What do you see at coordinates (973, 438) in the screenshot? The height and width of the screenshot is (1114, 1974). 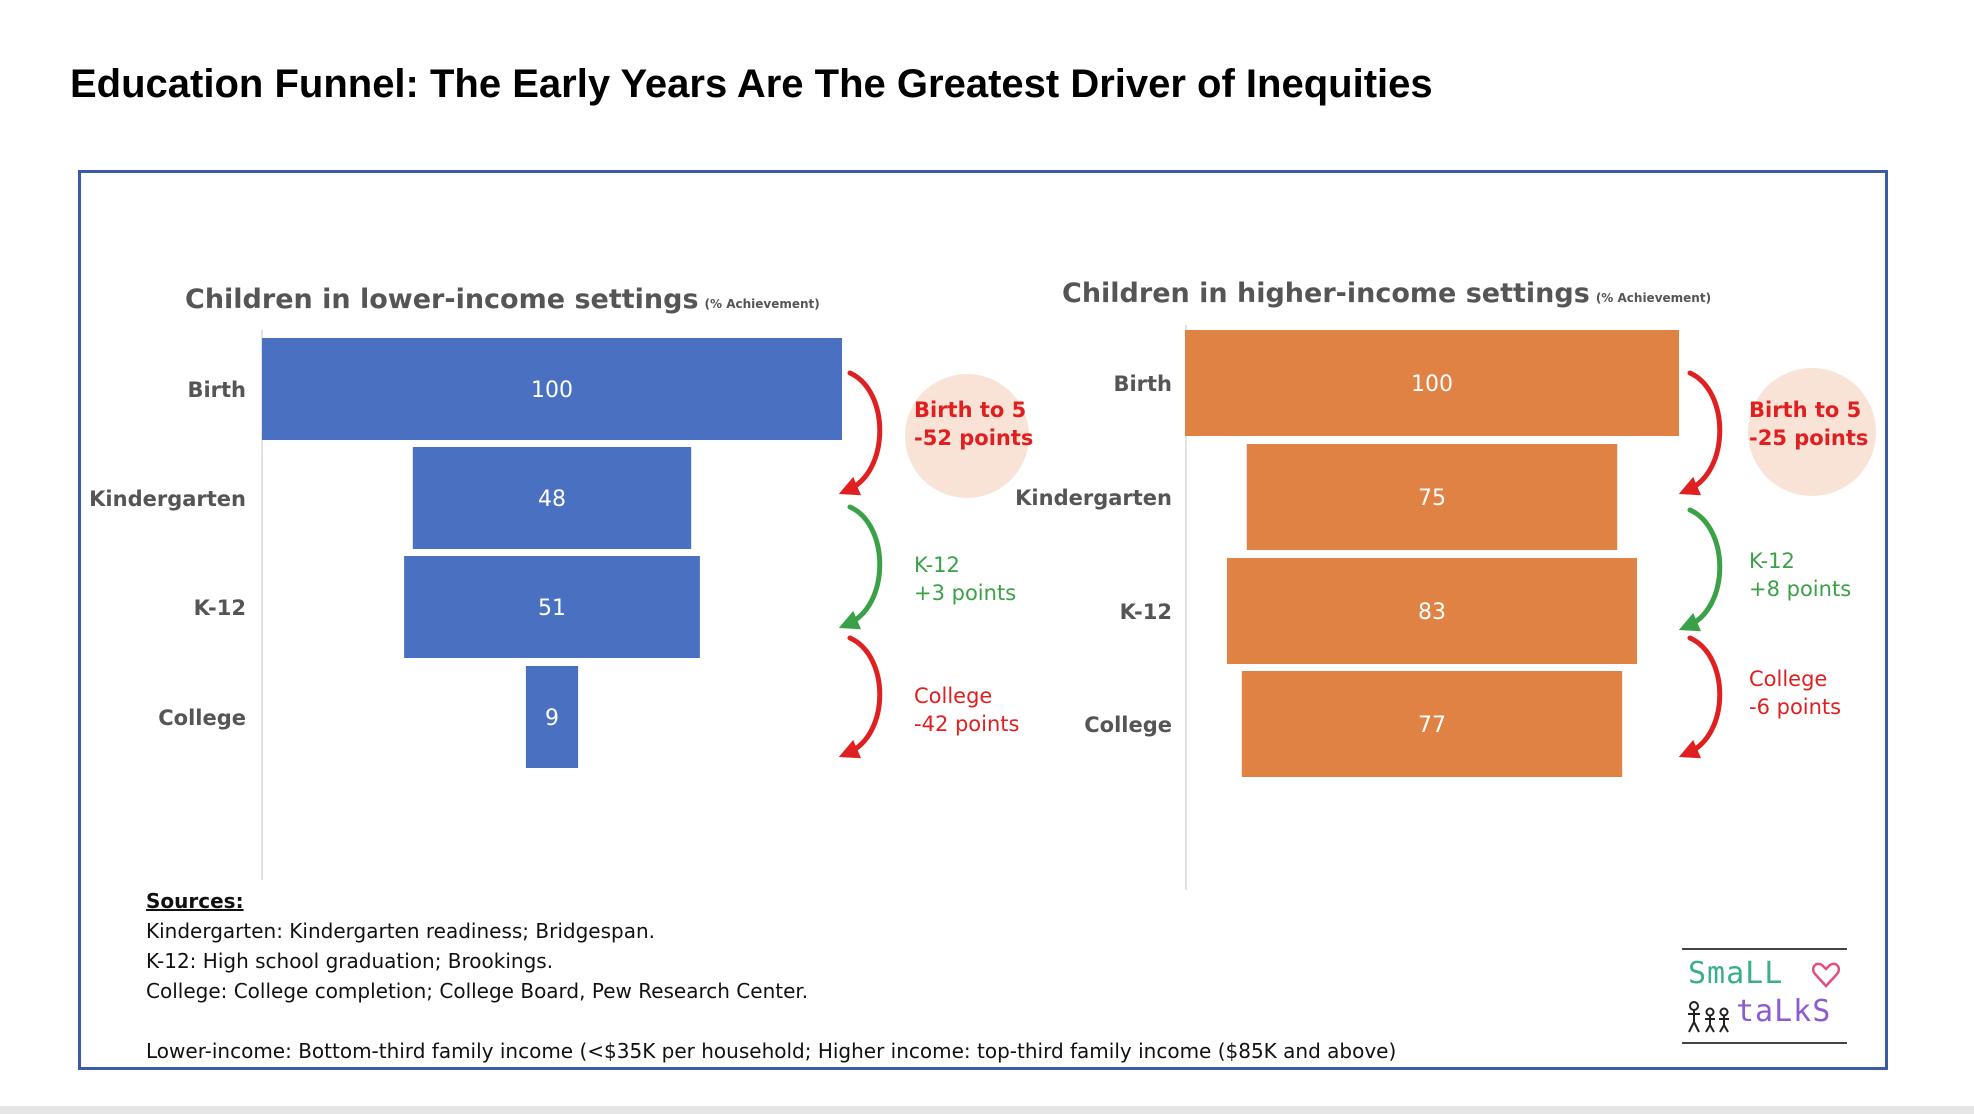 I see `annotation-text-lower-0-1: -52 points` at bounding box center [973, 438].